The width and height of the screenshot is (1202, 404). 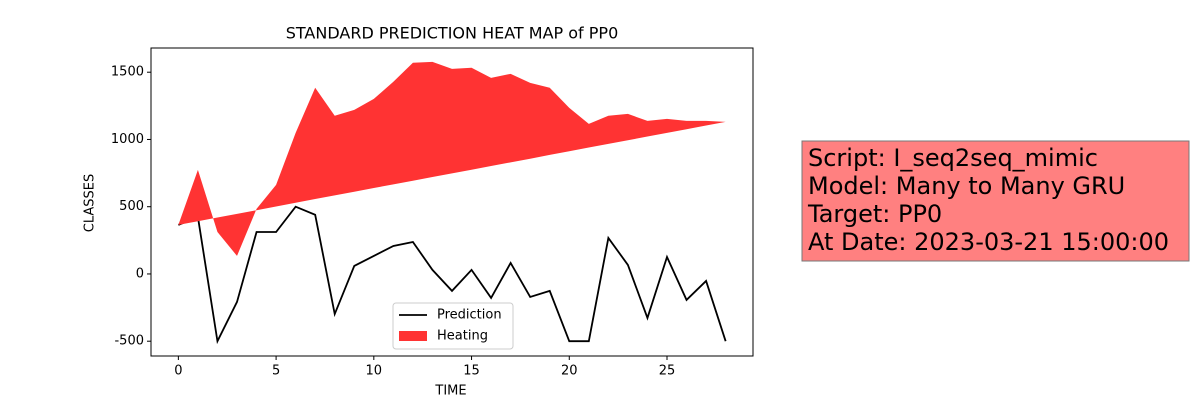 I want to click on x-axis-label: TIME, so click(x=450, y=391).